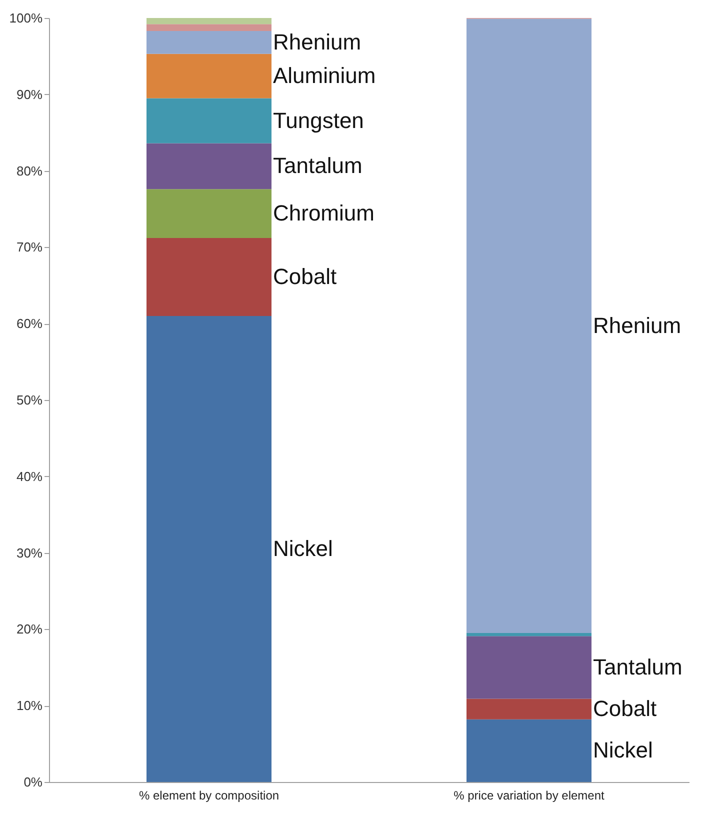  I want to click on series-label: Rhenium, so click(317, 41).